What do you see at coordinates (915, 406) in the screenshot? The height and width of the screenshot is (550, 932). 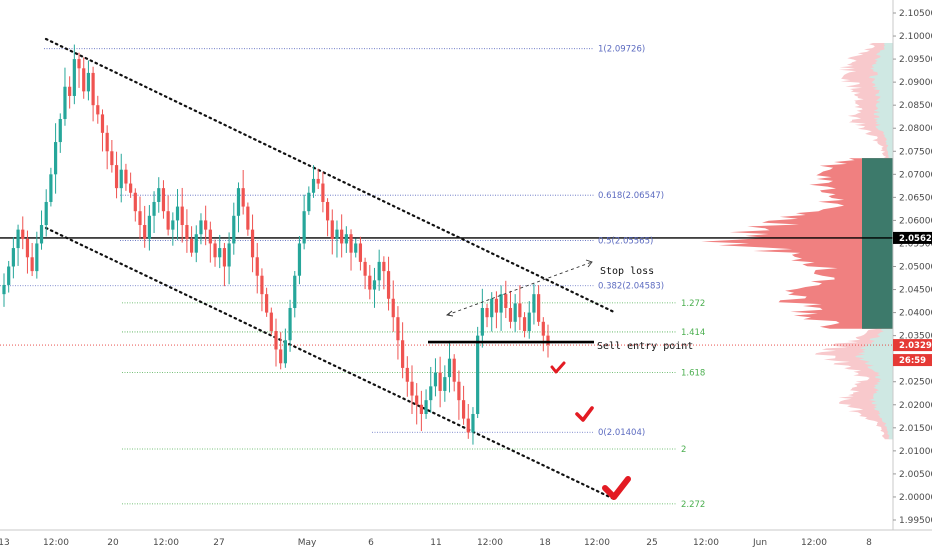 I see `y-tick-label: 2.02000` at bounding box center [915, 406].